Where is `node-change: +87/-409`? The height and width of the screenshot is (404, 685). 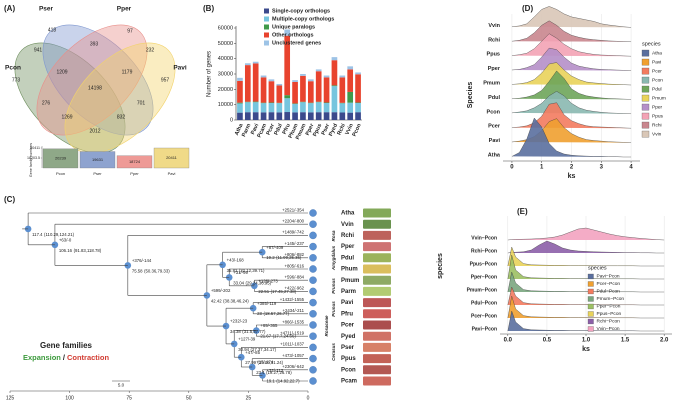
node-change: +87/-409 is located at coordinates (275, 247).